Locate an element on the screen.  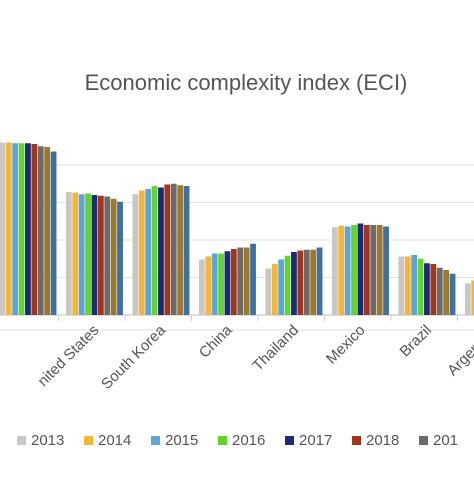
legend-label-3: 2016 is located at coordinates (248, 440).